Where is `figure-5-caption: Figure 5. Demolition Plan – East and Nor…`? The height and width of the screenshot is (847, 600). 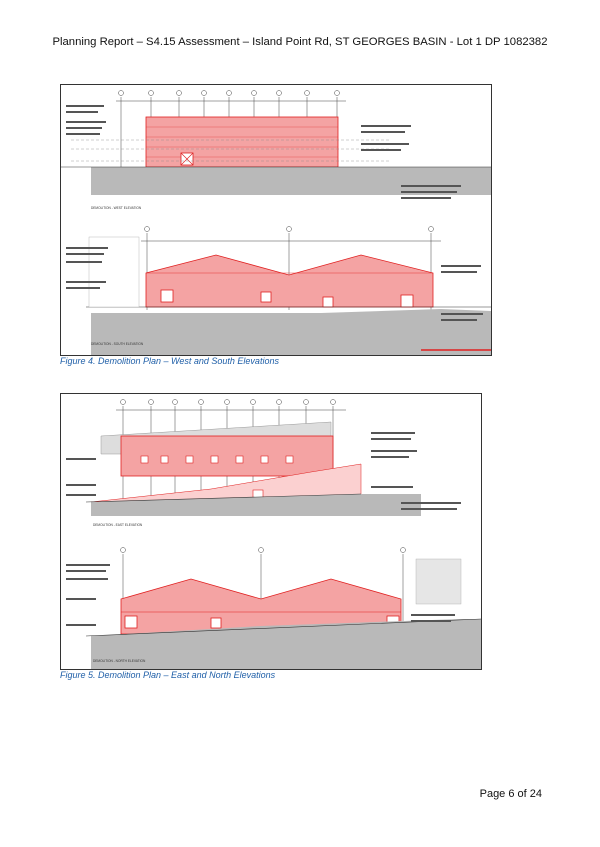
figure-5-caption: Figure 5. Demolition Plan – East and Nor… is located at coordinates (168, 675).